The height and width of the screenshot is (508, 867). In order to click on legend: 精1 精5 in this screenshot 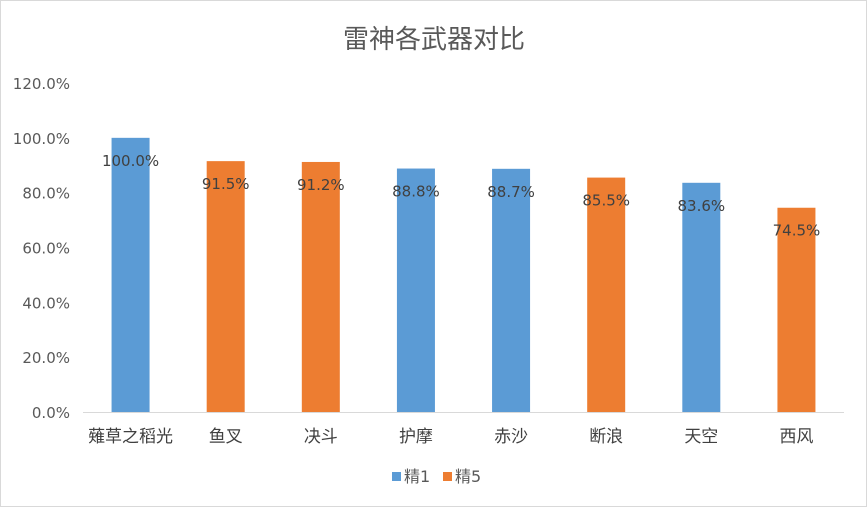, I will do `click(436, 476)`.